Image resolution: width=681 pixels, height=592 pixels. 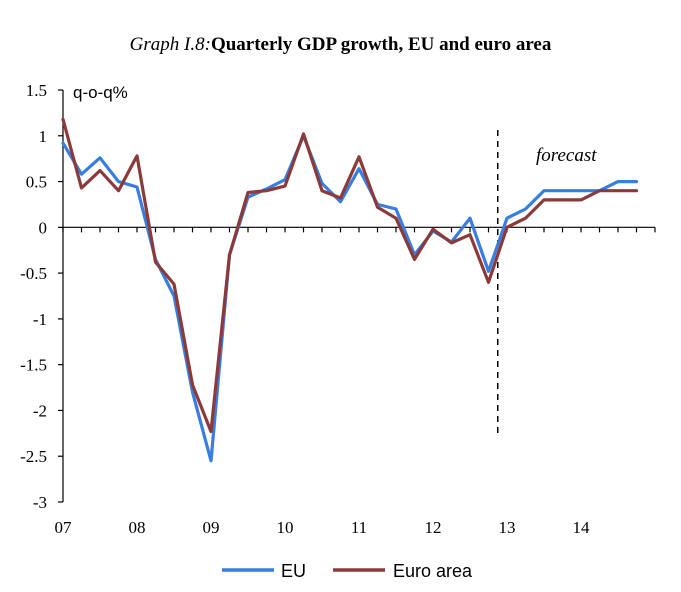 What do you see at coordinates (33, 456) in the screenshot?
I see `y-tick-label: -2.5` at bounding box center [33, 456].